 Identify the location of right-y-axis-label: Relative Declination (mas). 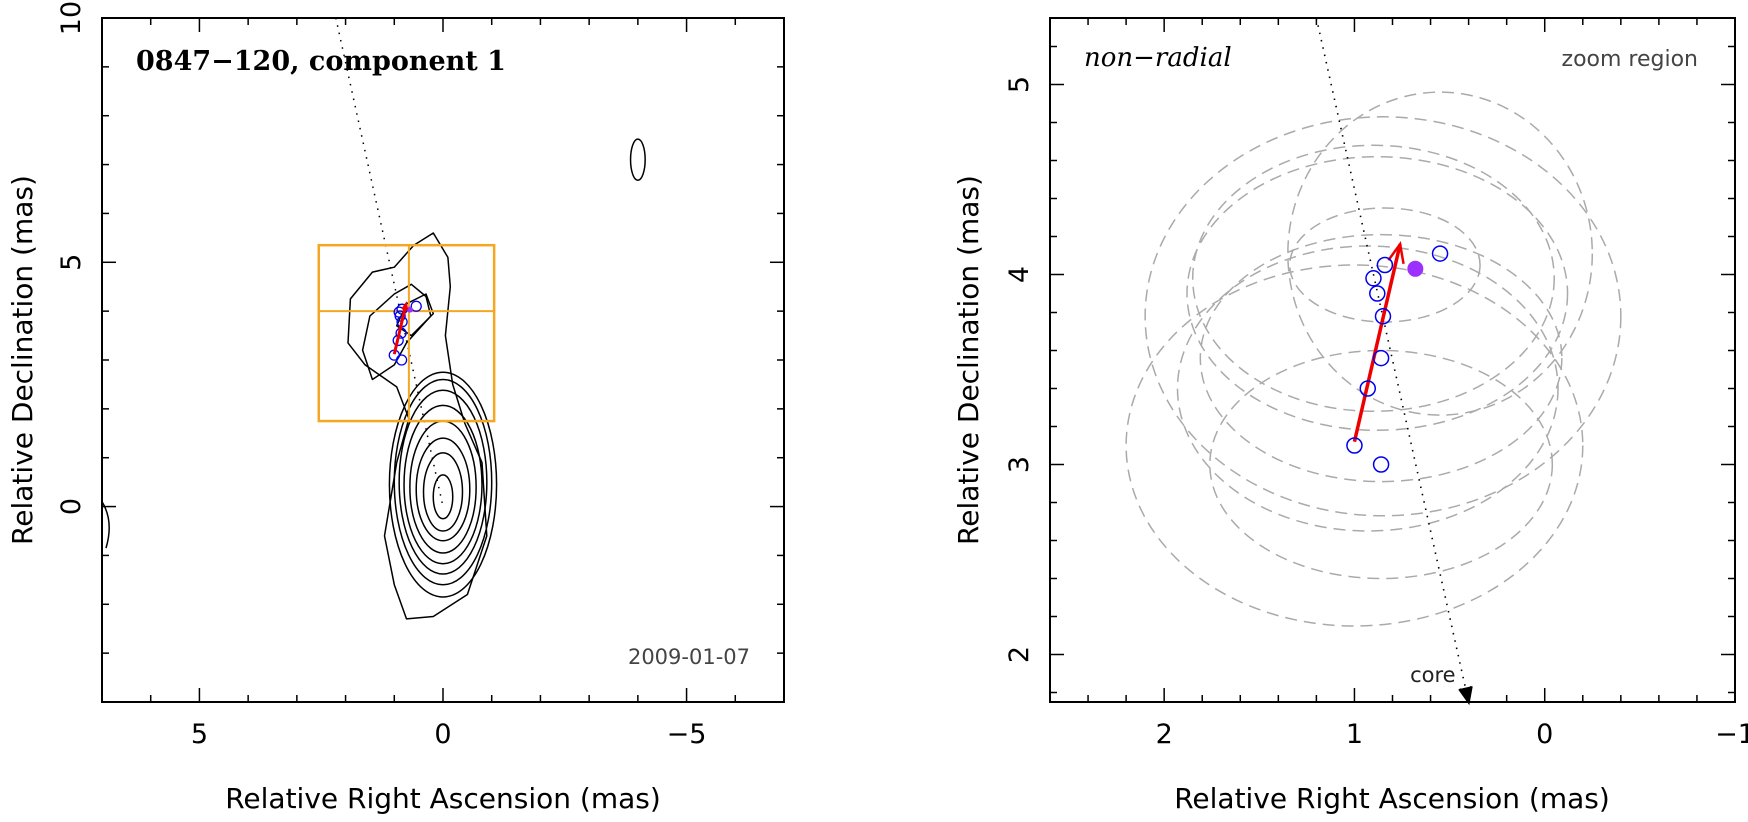
(968, 360).